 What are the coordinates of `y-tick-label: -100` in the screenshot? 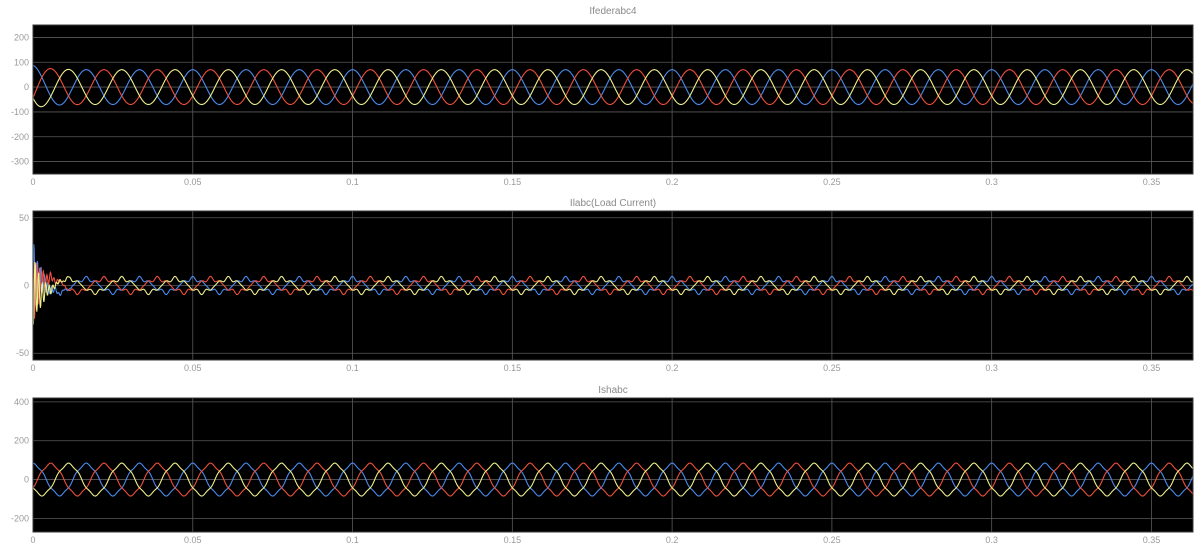 It's located at (20, 112).